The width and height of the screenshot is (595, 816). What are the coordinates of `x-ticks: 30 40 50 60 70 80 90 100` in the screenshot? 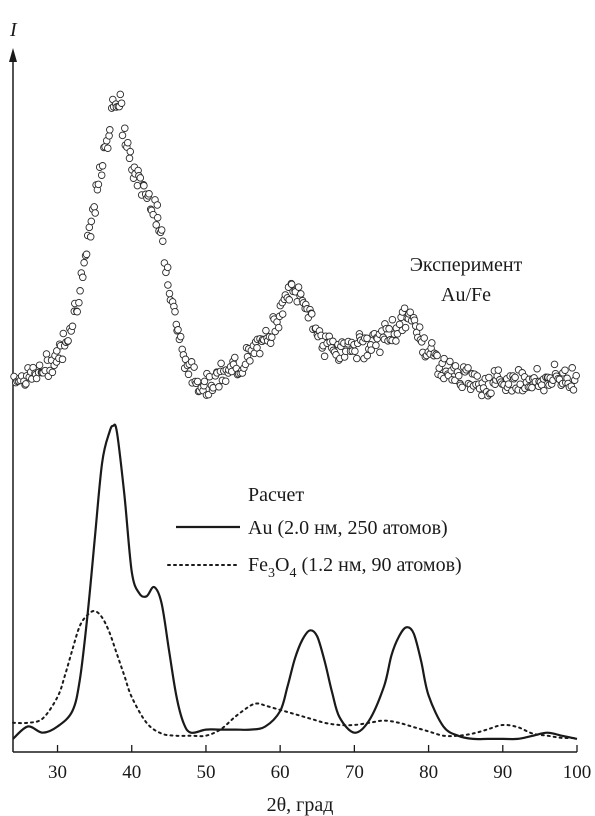 It's located at (319, 764).